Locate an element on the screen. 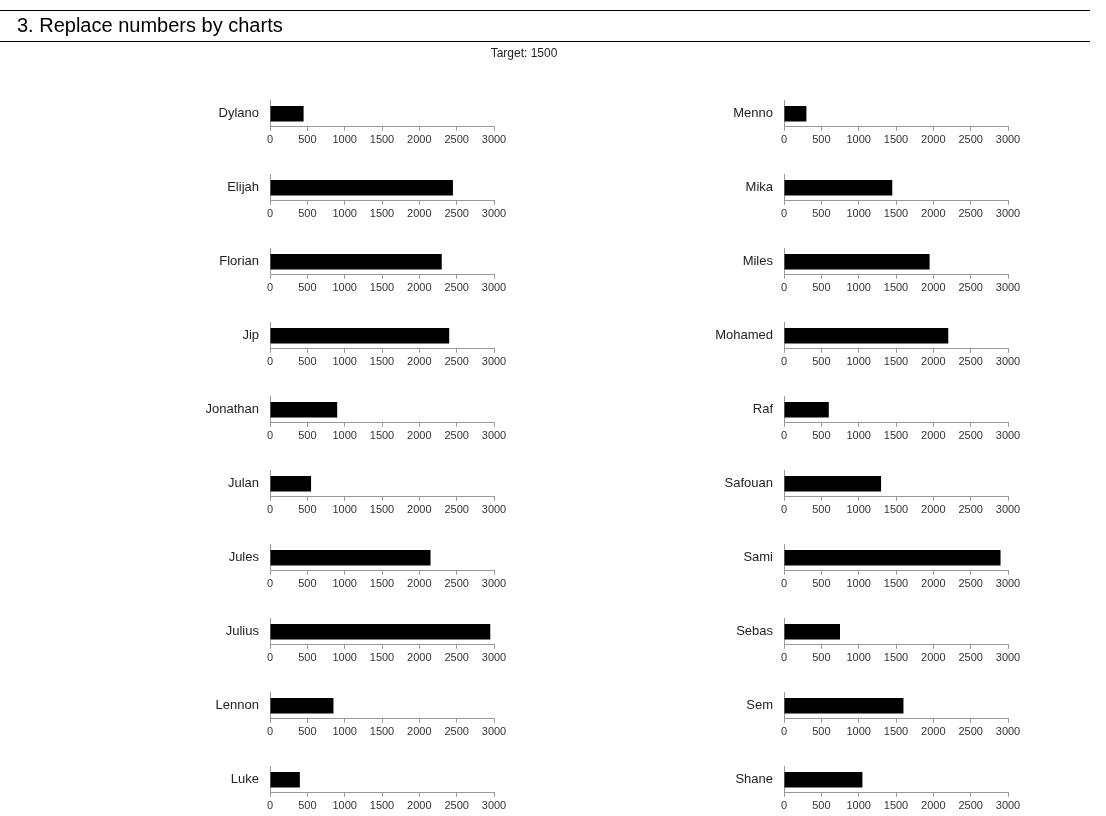 The image size is (1106, 816). text: 3. Replace numbers by charts is located at coordinates (150, 25).